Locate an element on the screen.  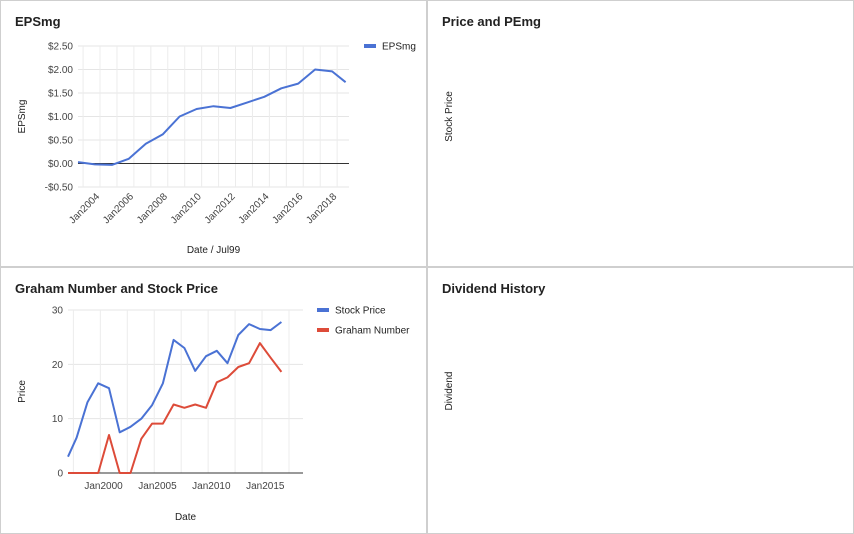
x-axis-title: Date is located at coordinates (186, 517).